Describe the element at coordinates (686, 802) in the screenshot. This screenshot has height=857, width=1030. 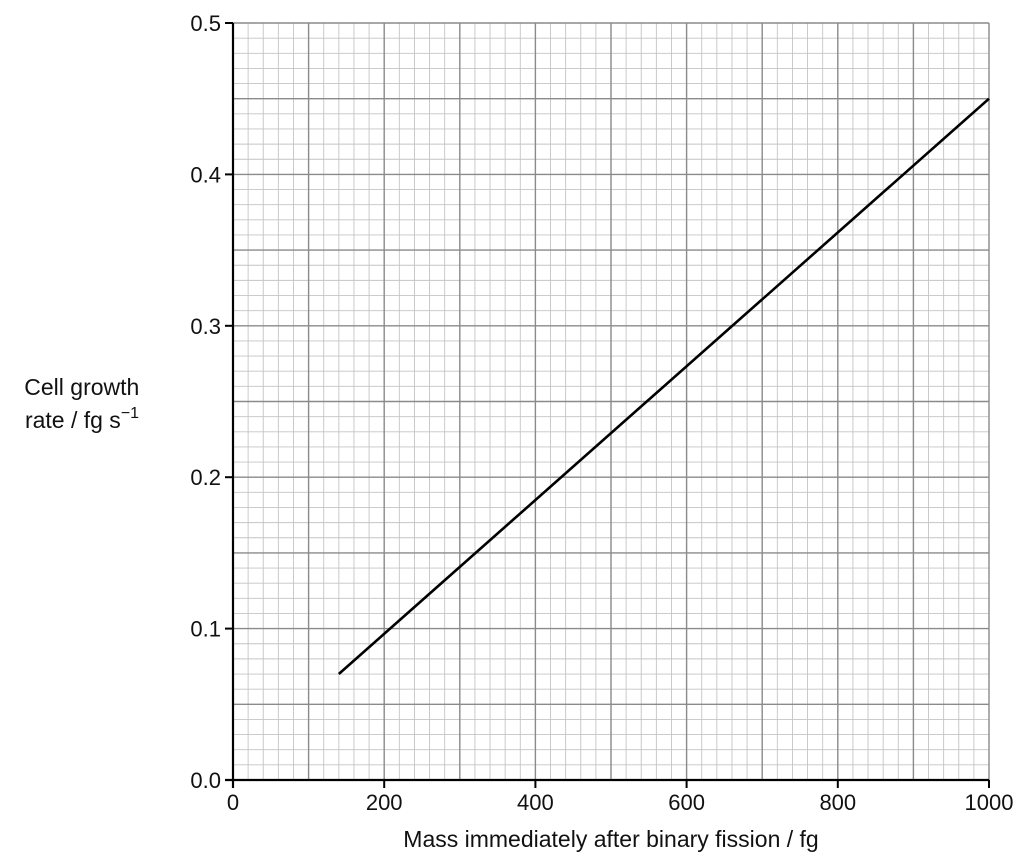
I see `x-tick-label: 600` at that location.